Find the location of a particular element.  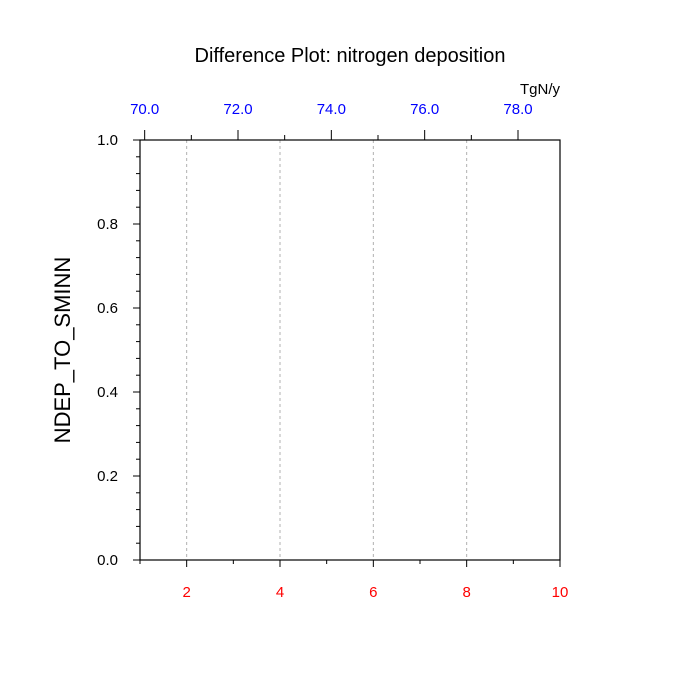

top-tick-label: 74.0 is located at coordinates (331, 109).